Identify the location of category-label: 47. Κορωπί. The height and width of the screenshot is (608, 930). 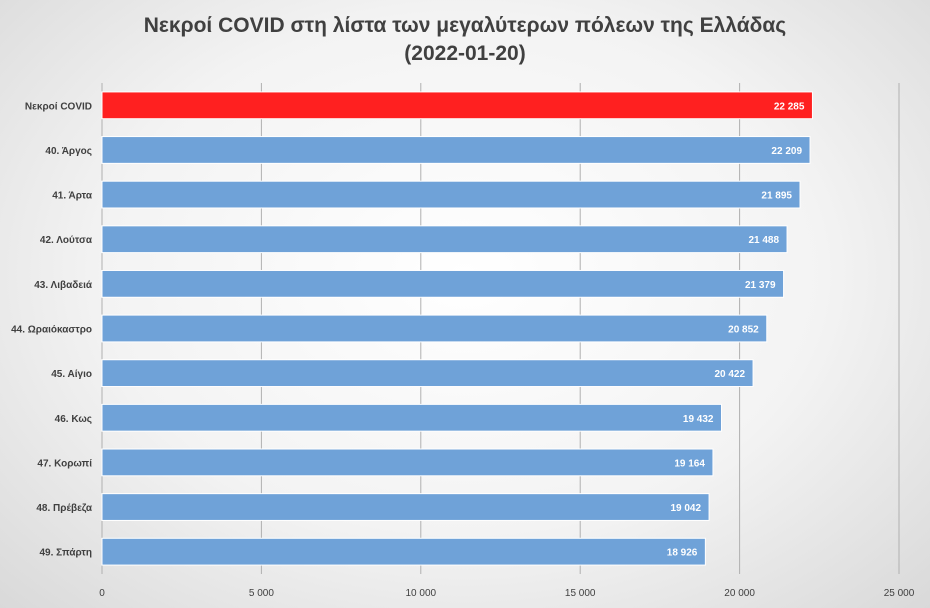
(64, 463).